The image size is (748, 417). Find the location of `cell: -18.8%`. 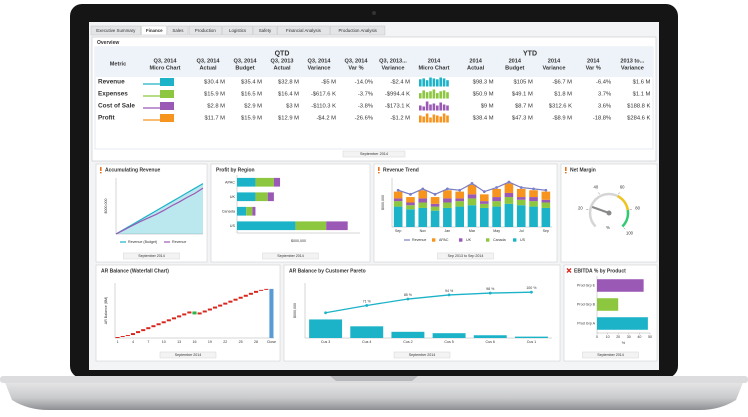

cell: -18.8% is located at coordinates (602, 119).